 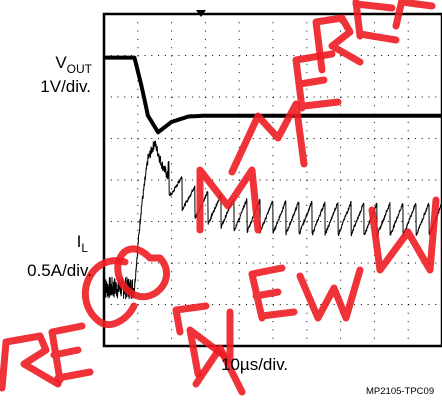 I want to click on figure-id: MP2105-TPC09, so click(x=400, y=391).